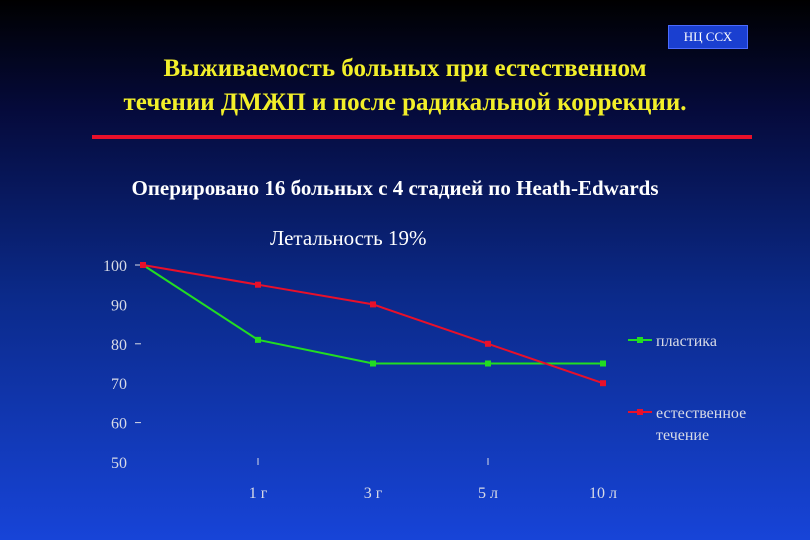 This screenshot has height=540, width=810. What do you see at coordinates (115, 266) in the screenshot?
I see `y-tick-label: 100` at bounding box center [115, 266].